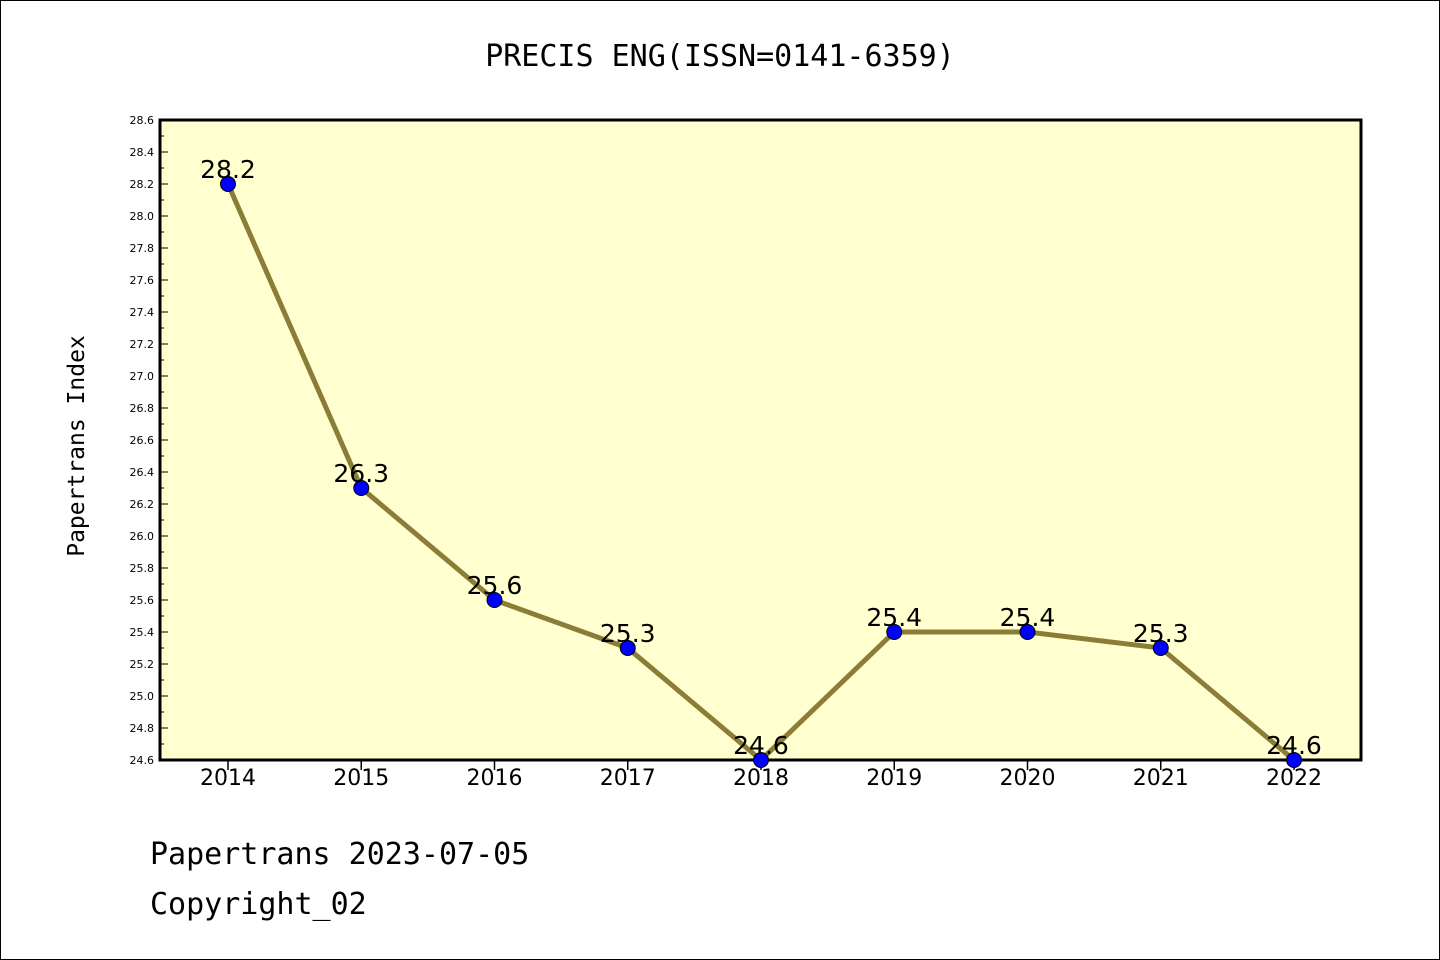  Describe the element at coordinates (142, 376) in the screenshot. I see `y-tick-label: 27.0` at that location.